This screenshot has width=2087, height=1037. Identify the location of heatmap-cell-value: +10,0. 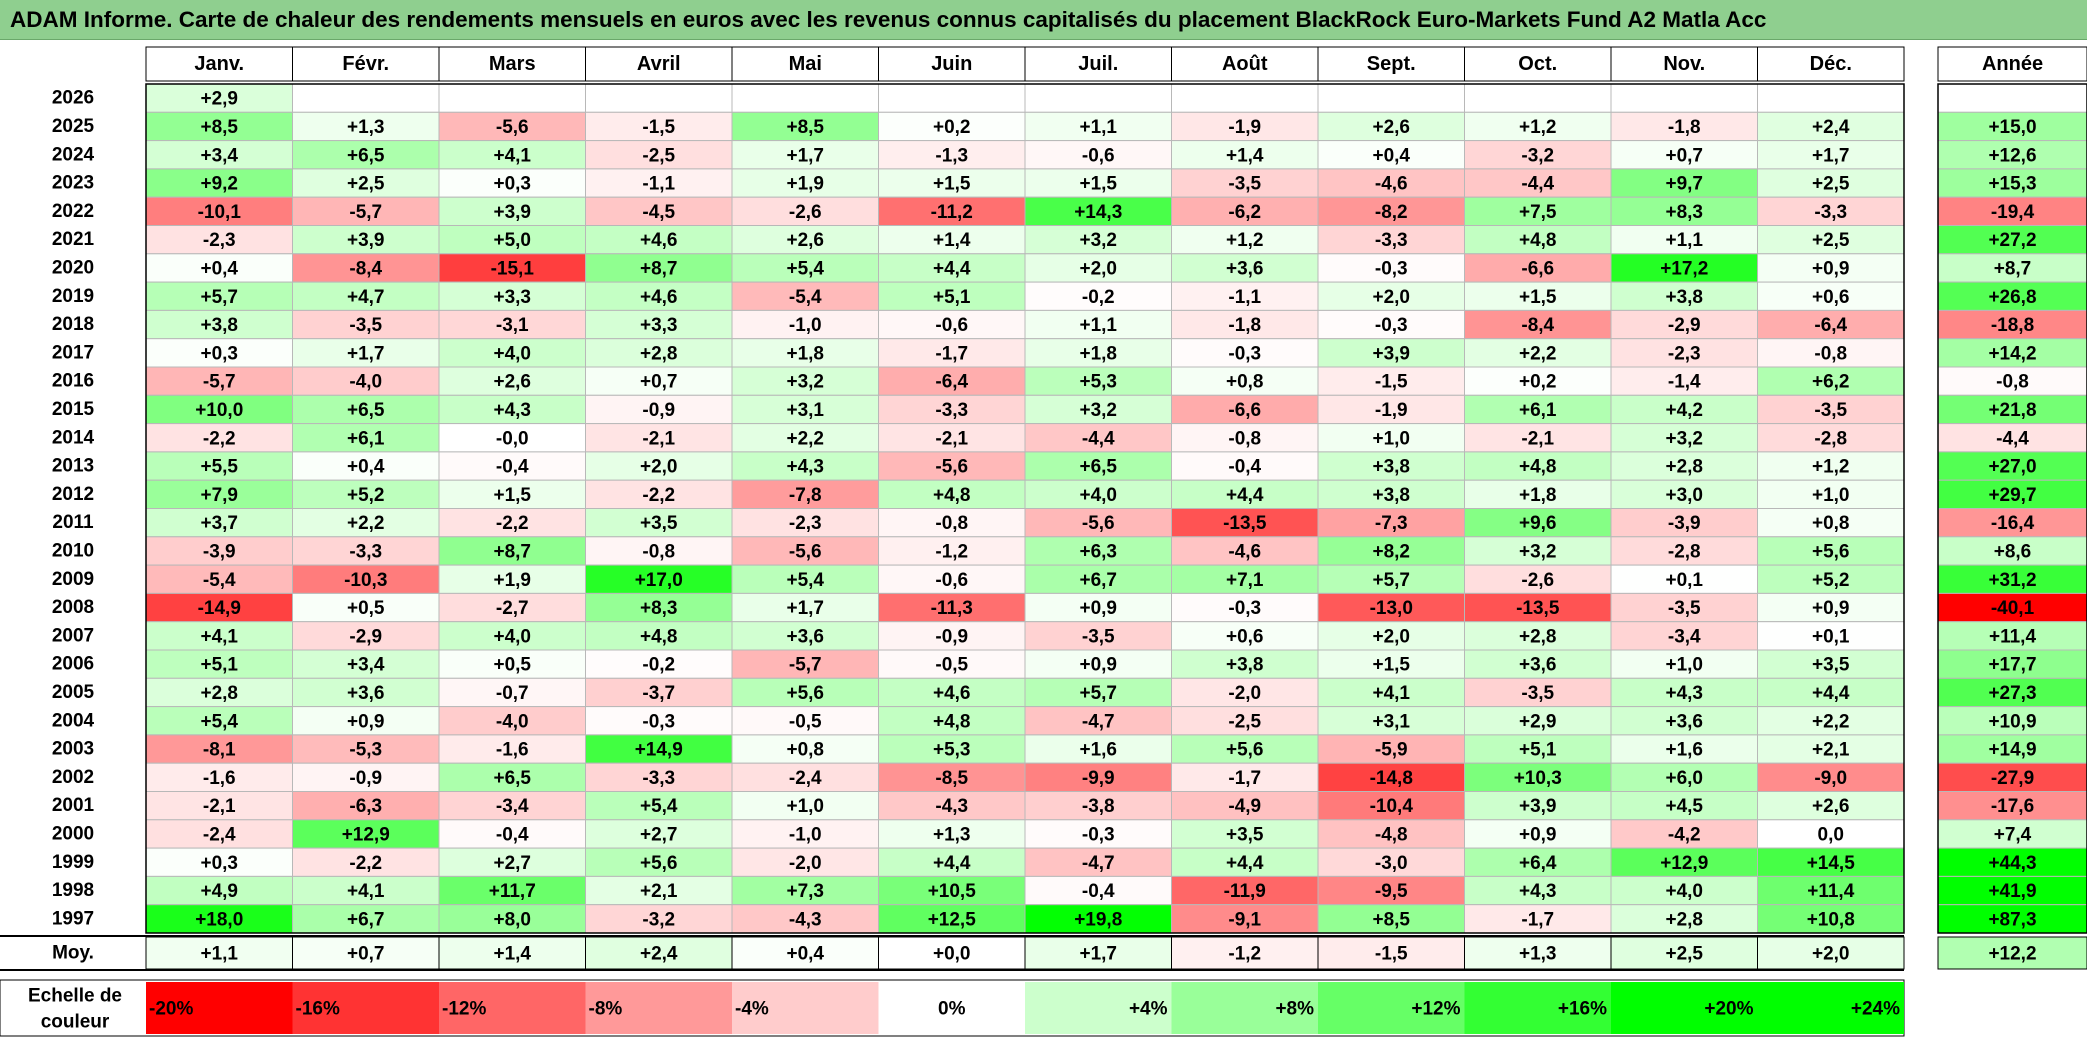
(219, 410).